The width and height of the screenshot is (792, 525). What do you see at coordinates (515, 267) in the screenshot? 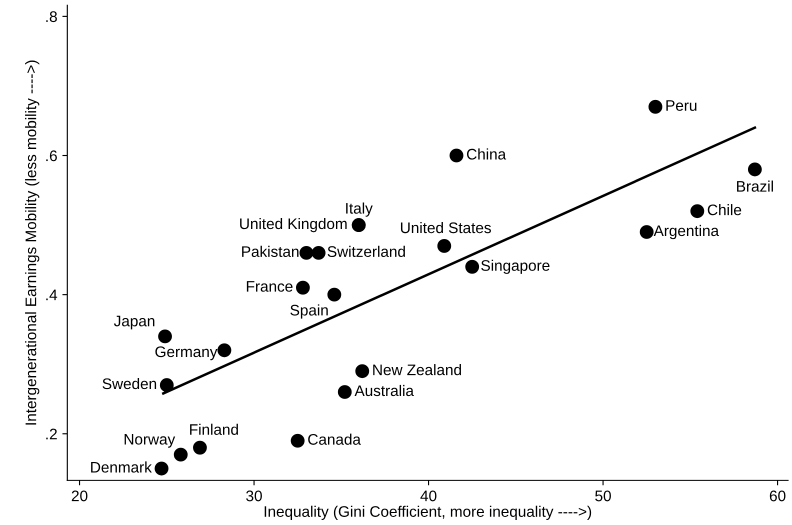
I see `annotation: Singapore` at bounding box center [515, 267].